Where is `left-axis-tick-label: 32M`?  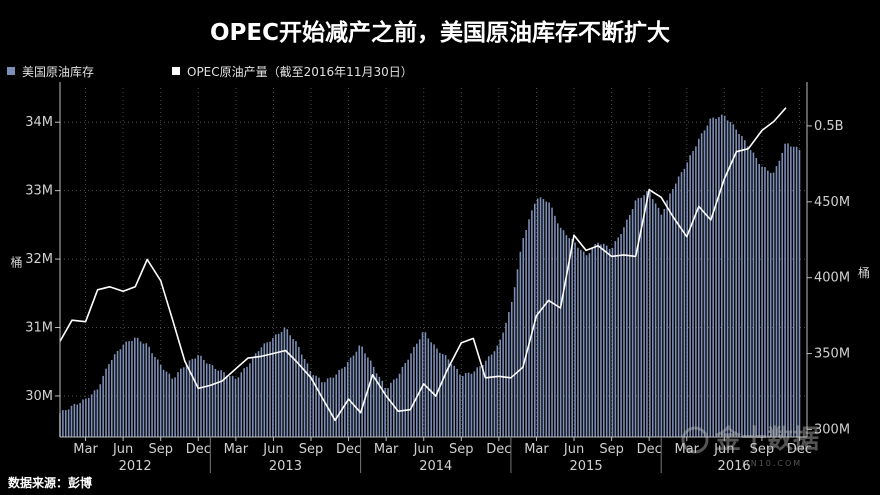
left-axis-tick-label: 32M is located at coordinates (39, 259).